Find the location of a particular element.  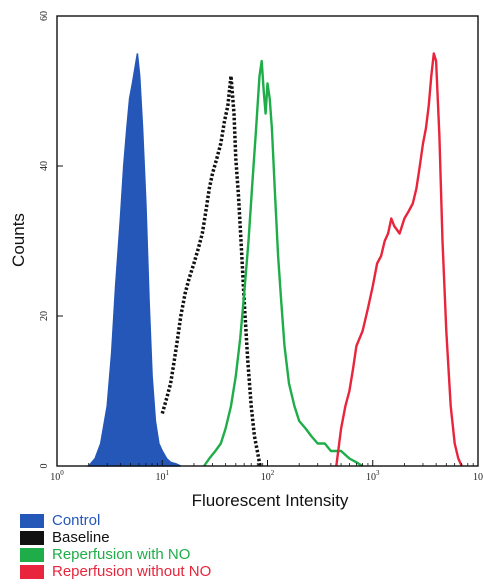

x-tick-label: 10 is located at coordinates (478, 477).